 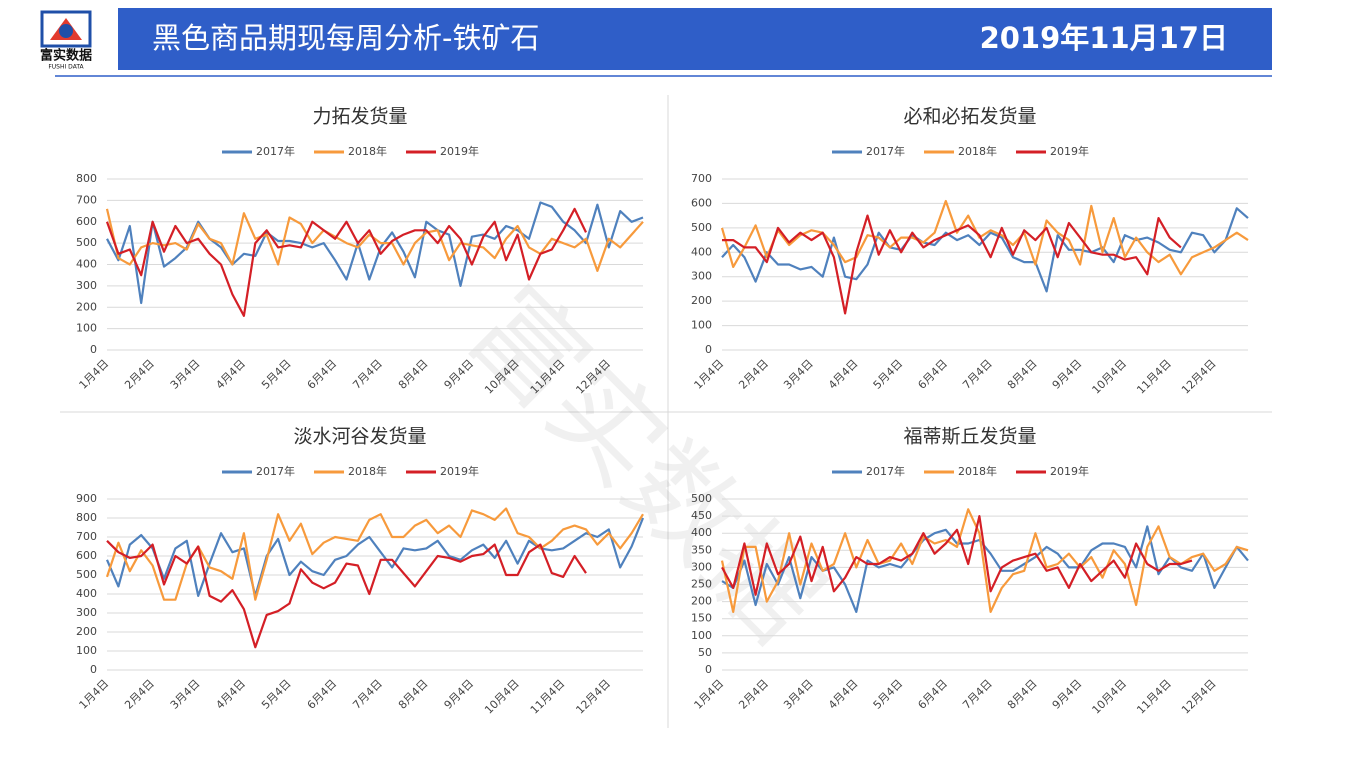 What do you see at coordinates (66, 40) in the screenshot?
I see `logo: 富实数据 FUSHI DATA` at bounding box center [66, 40].